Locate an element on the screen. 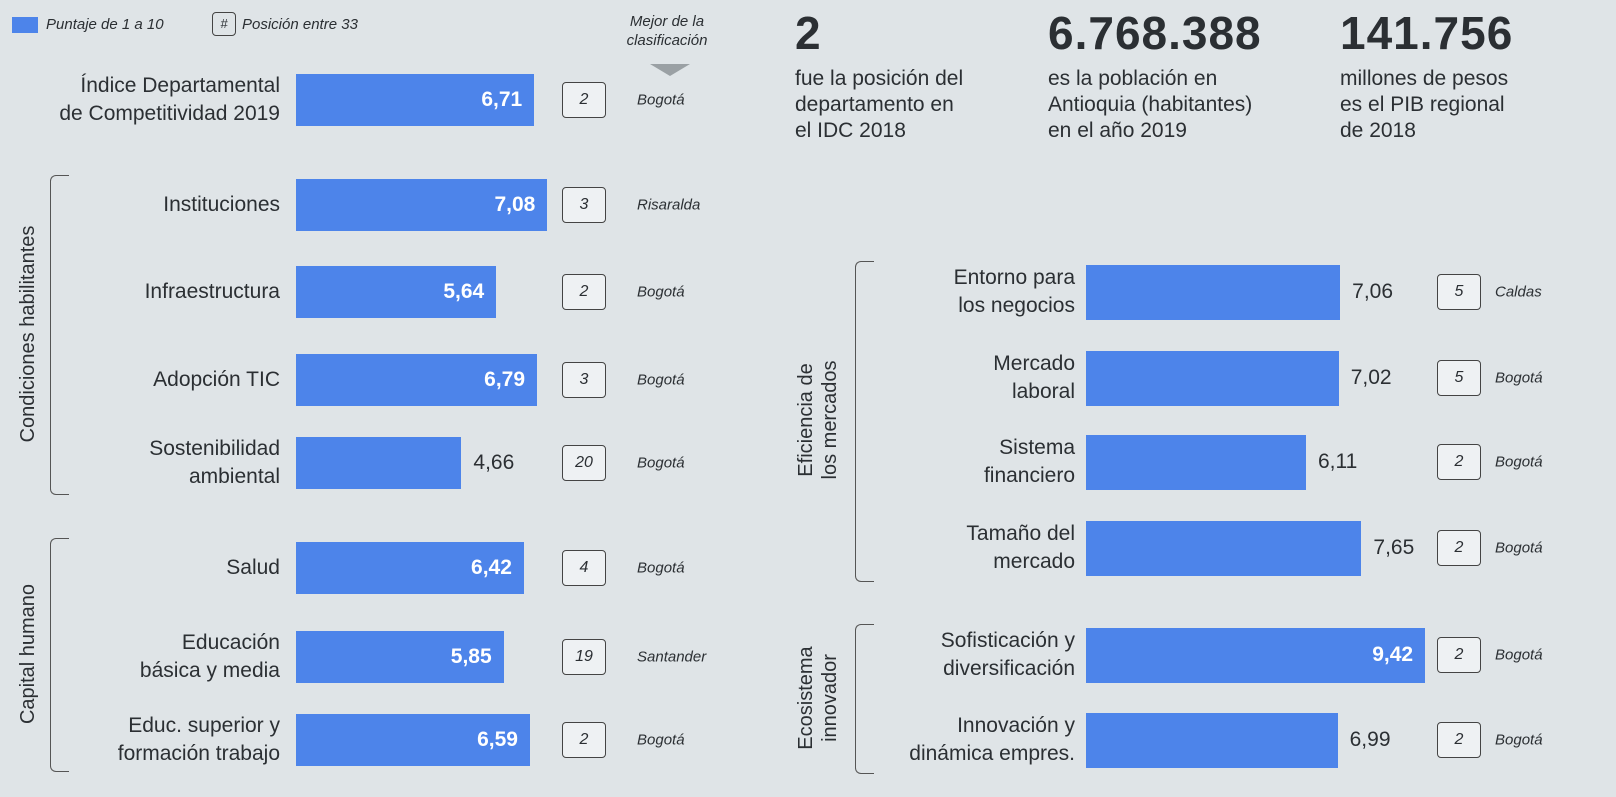  value-label: 7,65 is located at coordinates (1394, 547).